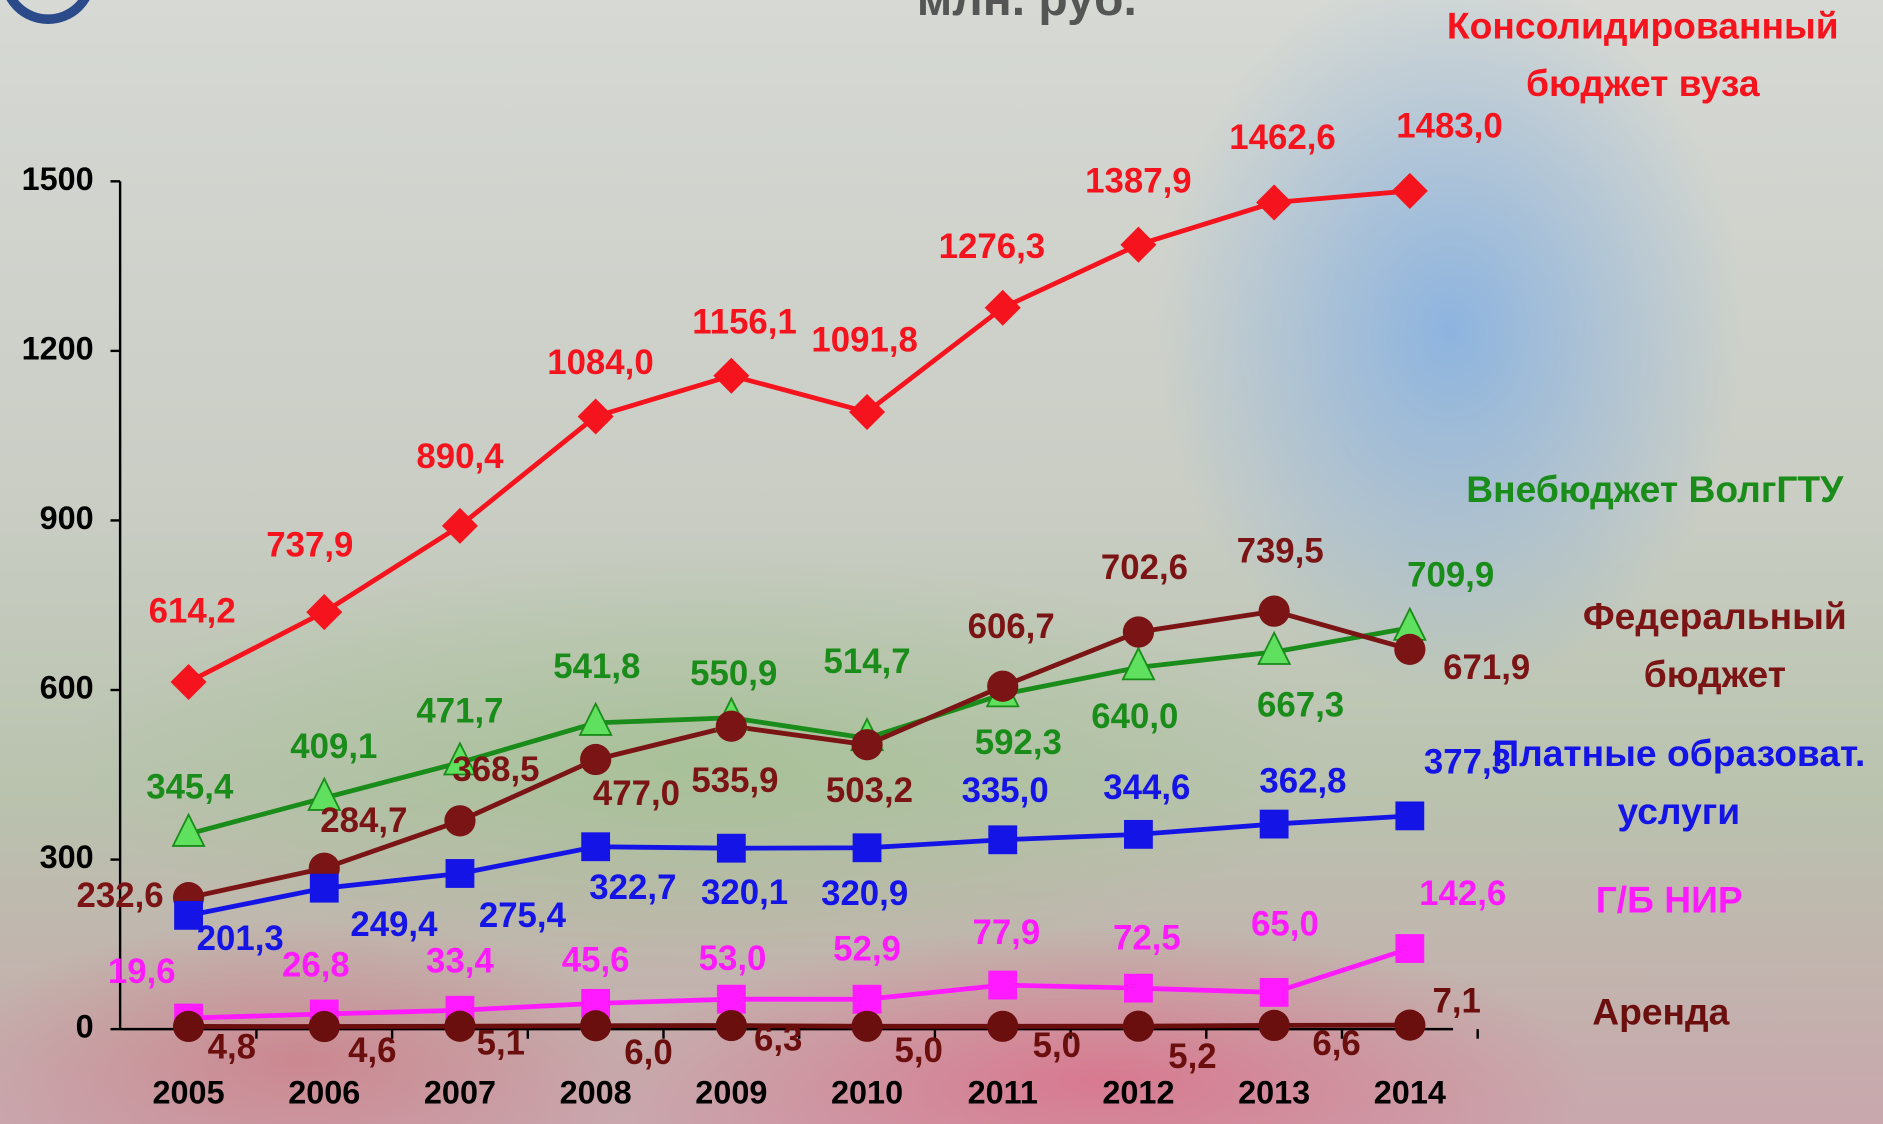 The height and width of the screenshot is (1124, 1883). Describe the element at coordinates (1144, 567) in the screenshot. I see `data-label: 702,6` at that location.